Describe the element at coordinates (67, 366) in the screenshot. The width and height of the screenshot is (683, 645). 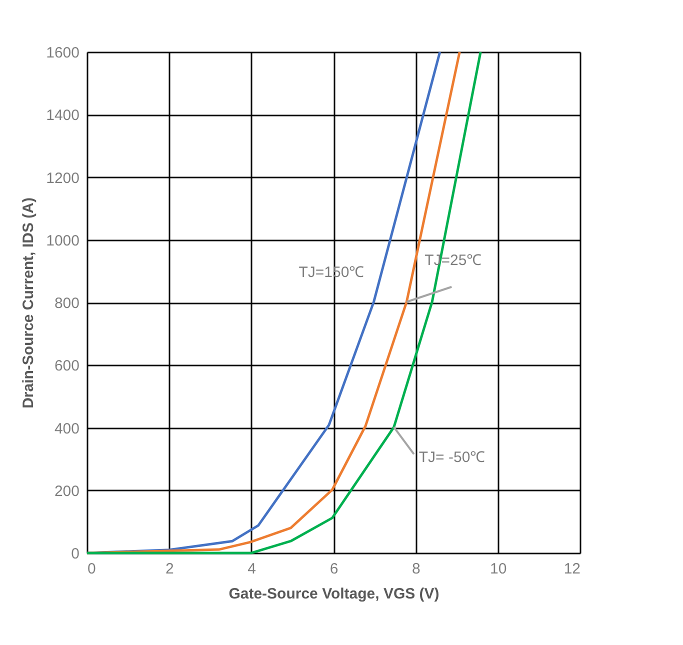
I see `y-tick-label: 600` at that location.